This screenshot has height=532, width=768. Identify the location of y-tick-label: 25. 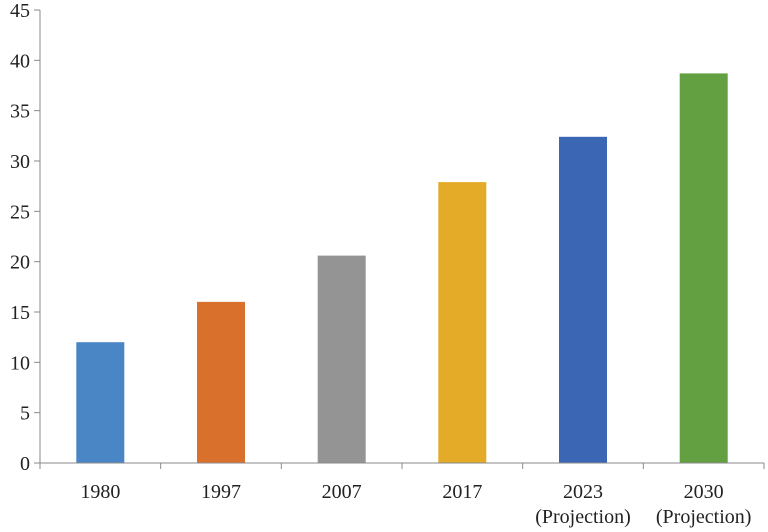
(20, 212).